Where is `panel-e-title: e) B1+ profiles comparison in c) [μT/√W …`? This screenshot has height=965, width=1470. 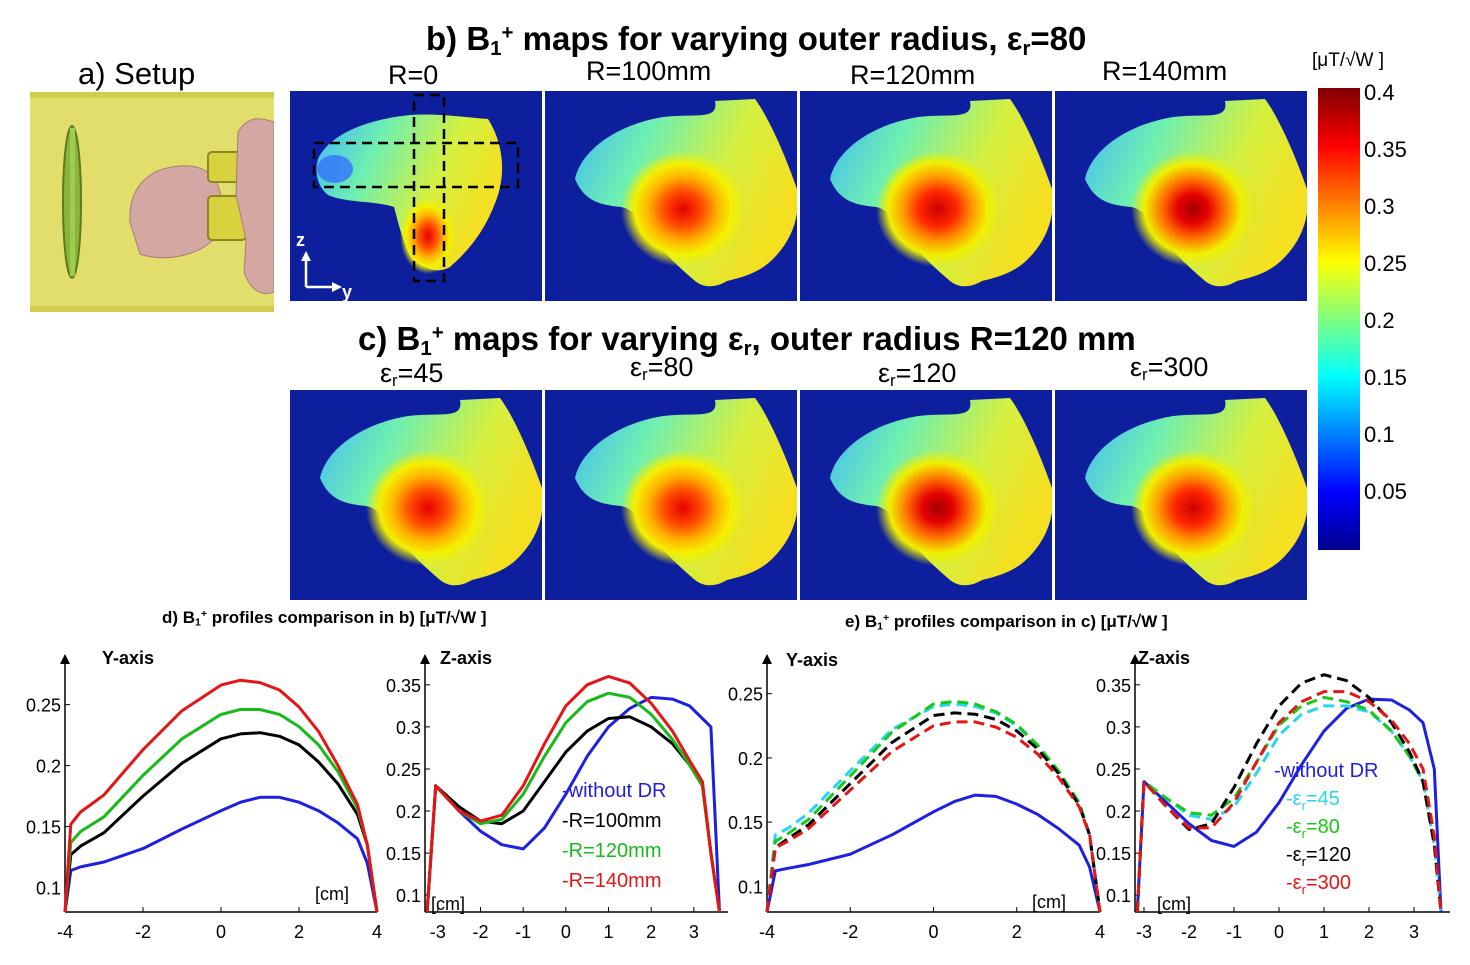
panel-e-title: e) B1+ profiles comparison in c) [μT/√W … is located at coordinates (1006, 622).